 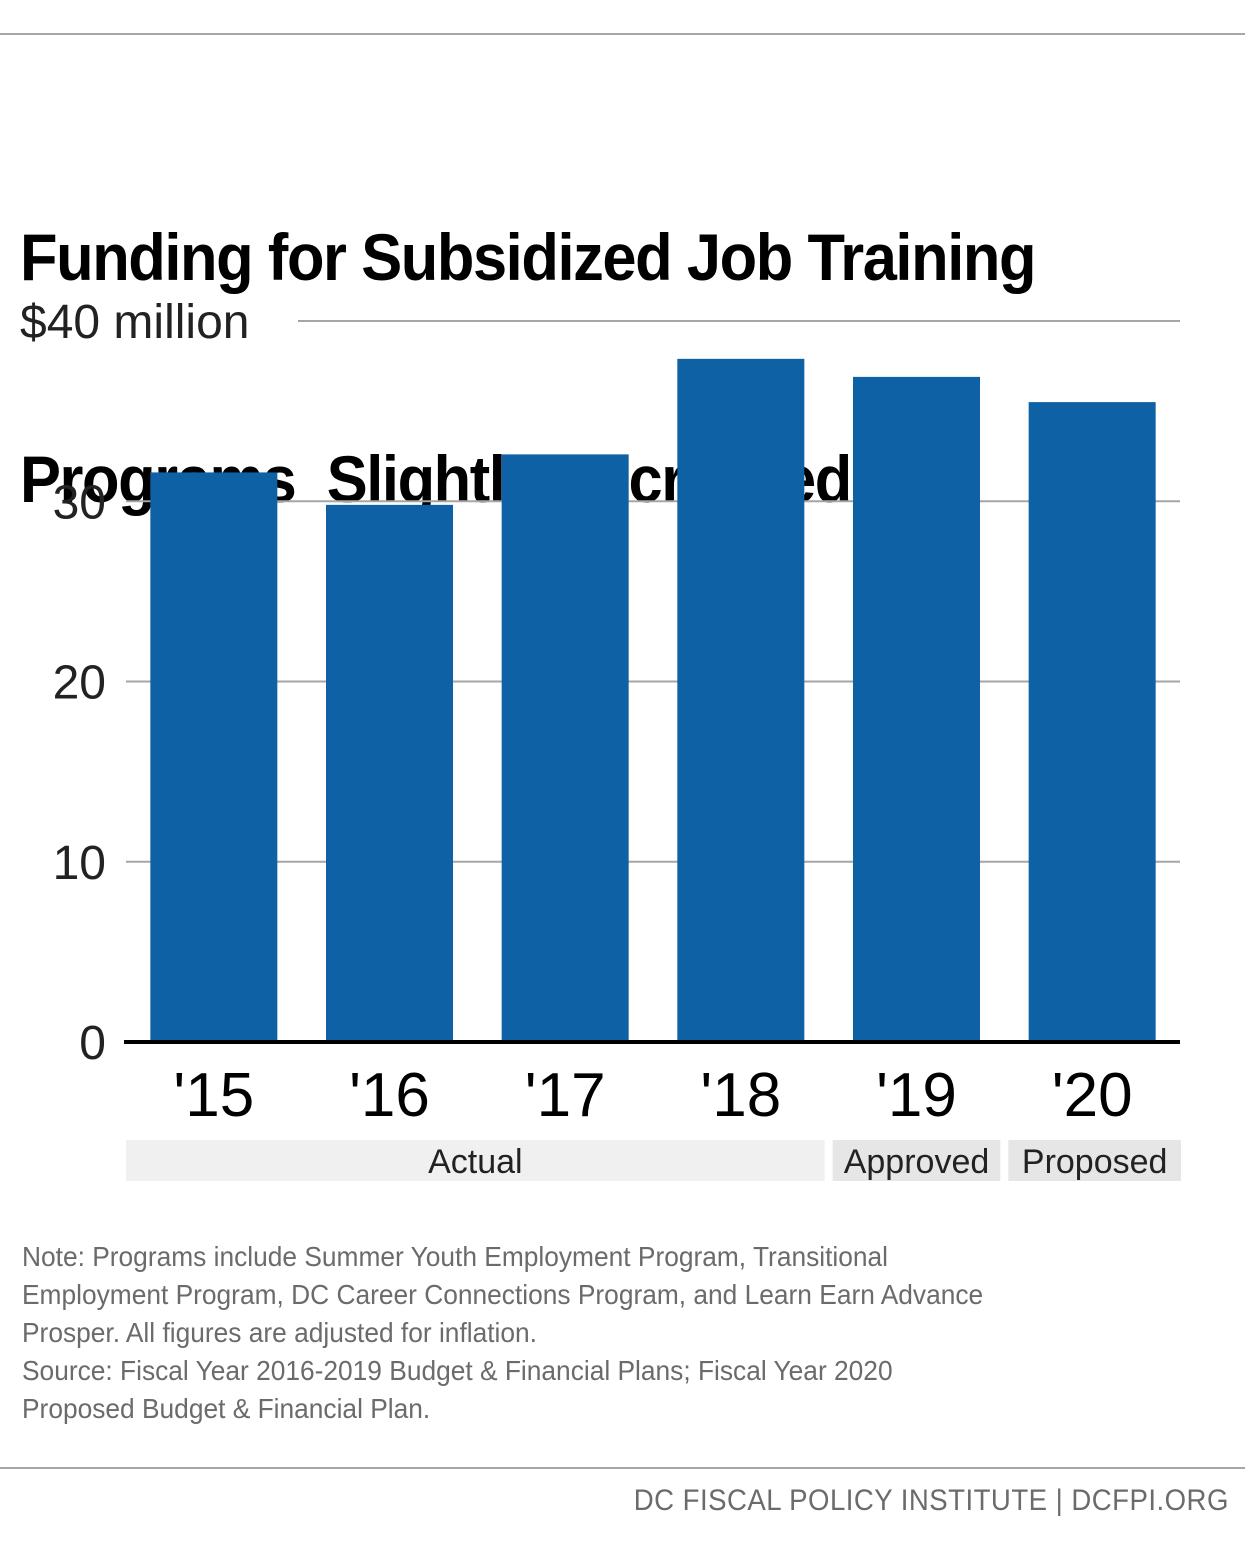 I want to click on group-band-actual, so click(x=475, y=1160).